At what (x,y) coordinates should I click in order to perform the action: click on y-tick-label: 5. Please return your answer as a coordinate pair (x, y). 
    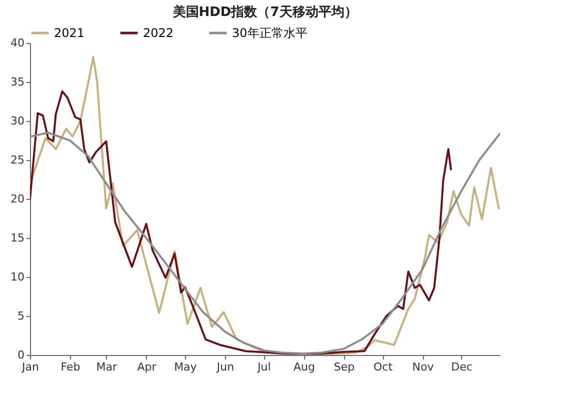
    Looking at the image, I should click on (21, 316).